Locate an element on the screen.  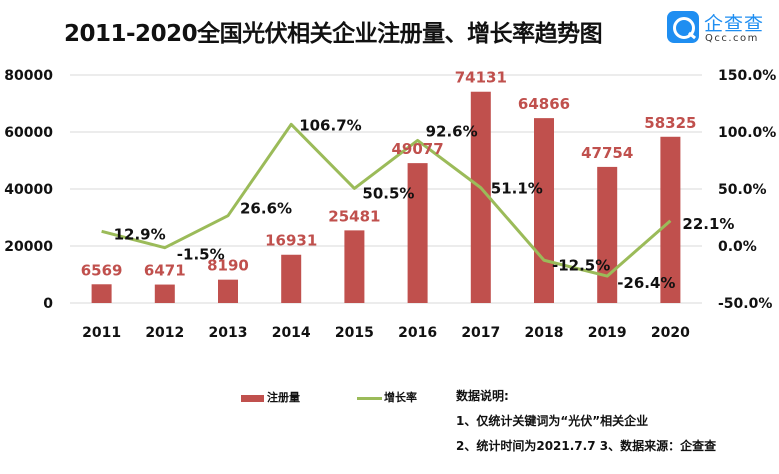
left-axis-tick-label: 60000 is located at coordinates (28, 133).